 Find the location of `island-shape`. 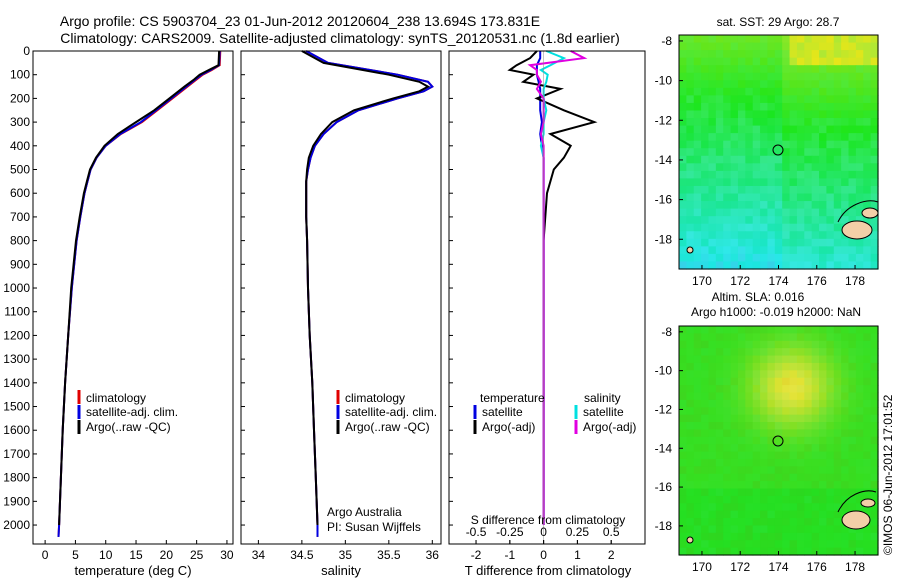

island-shape is located at coordinates (856, 520).